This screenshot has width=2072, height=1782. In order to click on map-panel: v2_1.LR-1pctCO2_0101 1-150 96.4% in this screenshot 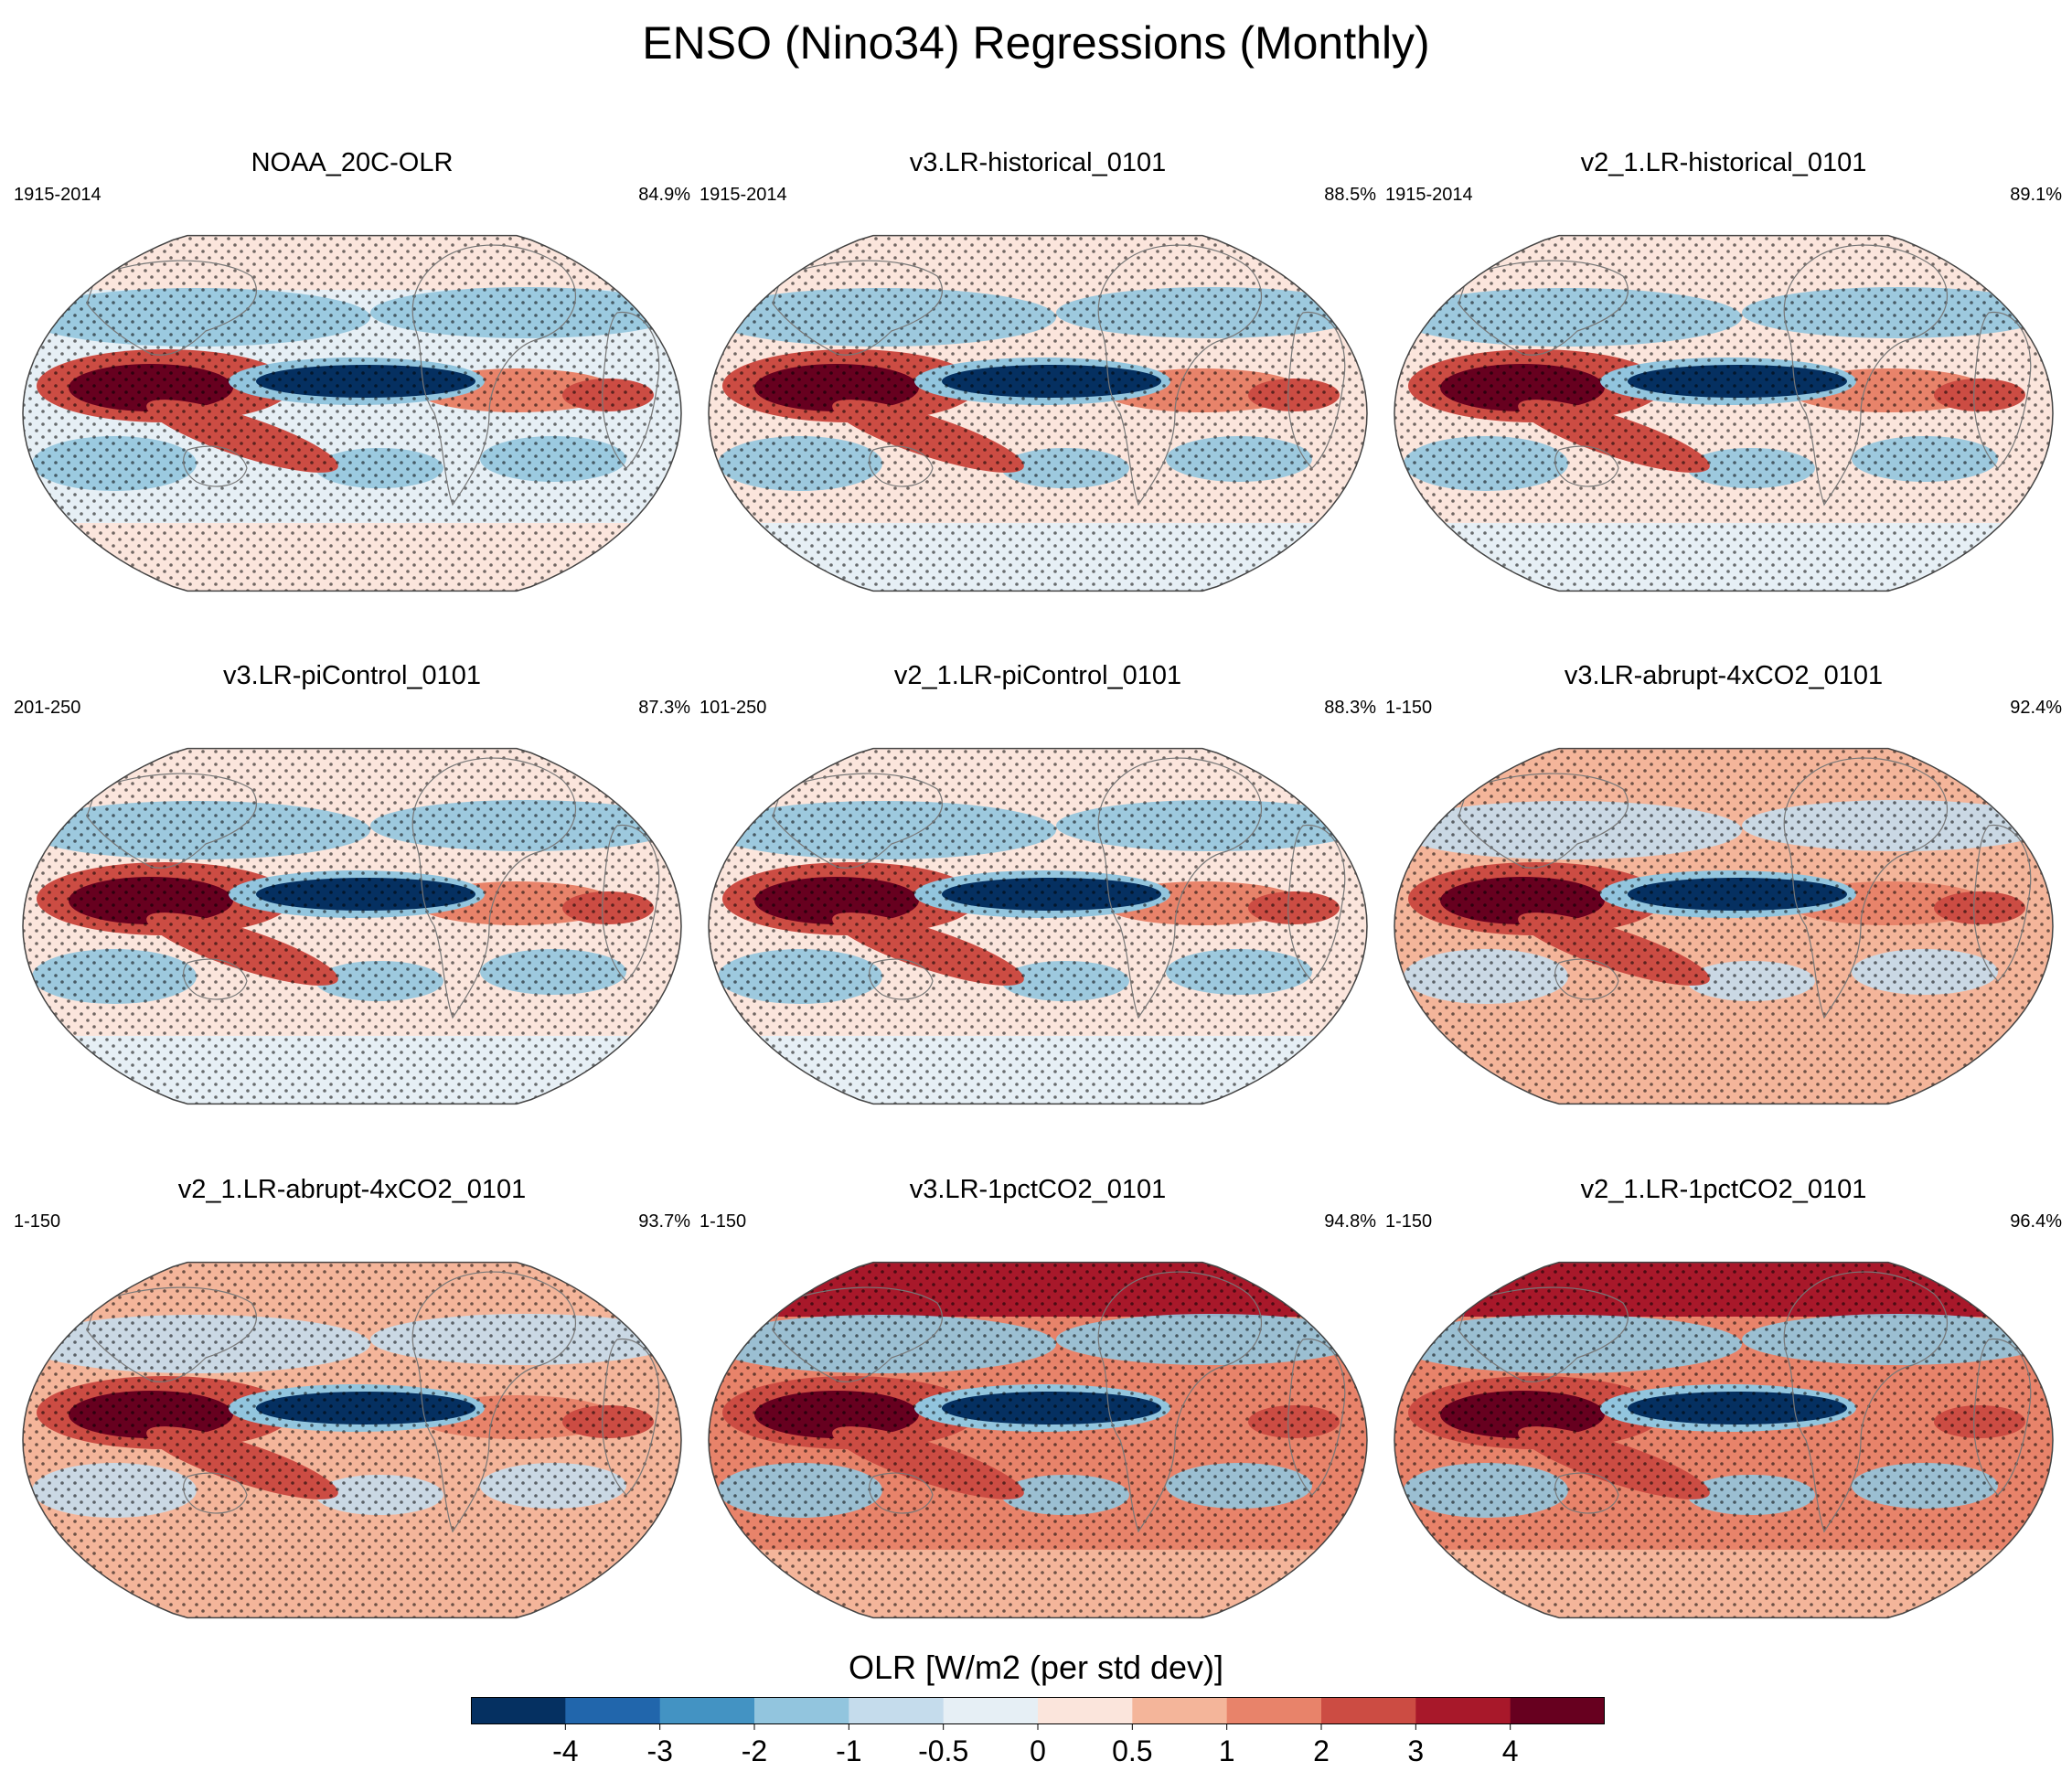, I will do `click(1723, 1412)`.